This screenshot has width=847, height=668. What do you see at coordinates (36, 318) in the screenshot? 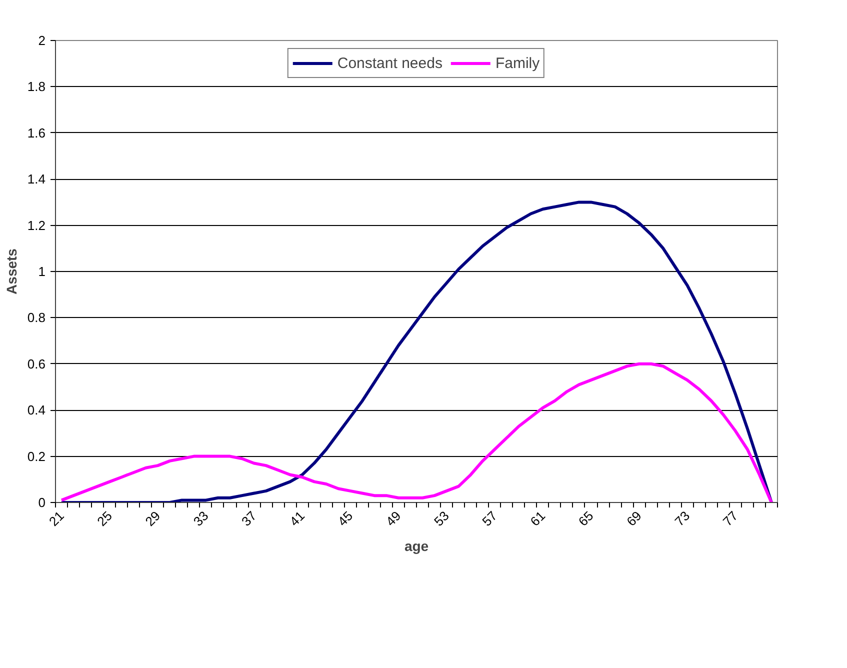
I see `y-tick-label: 0.8` at bounding box center [36, 318].